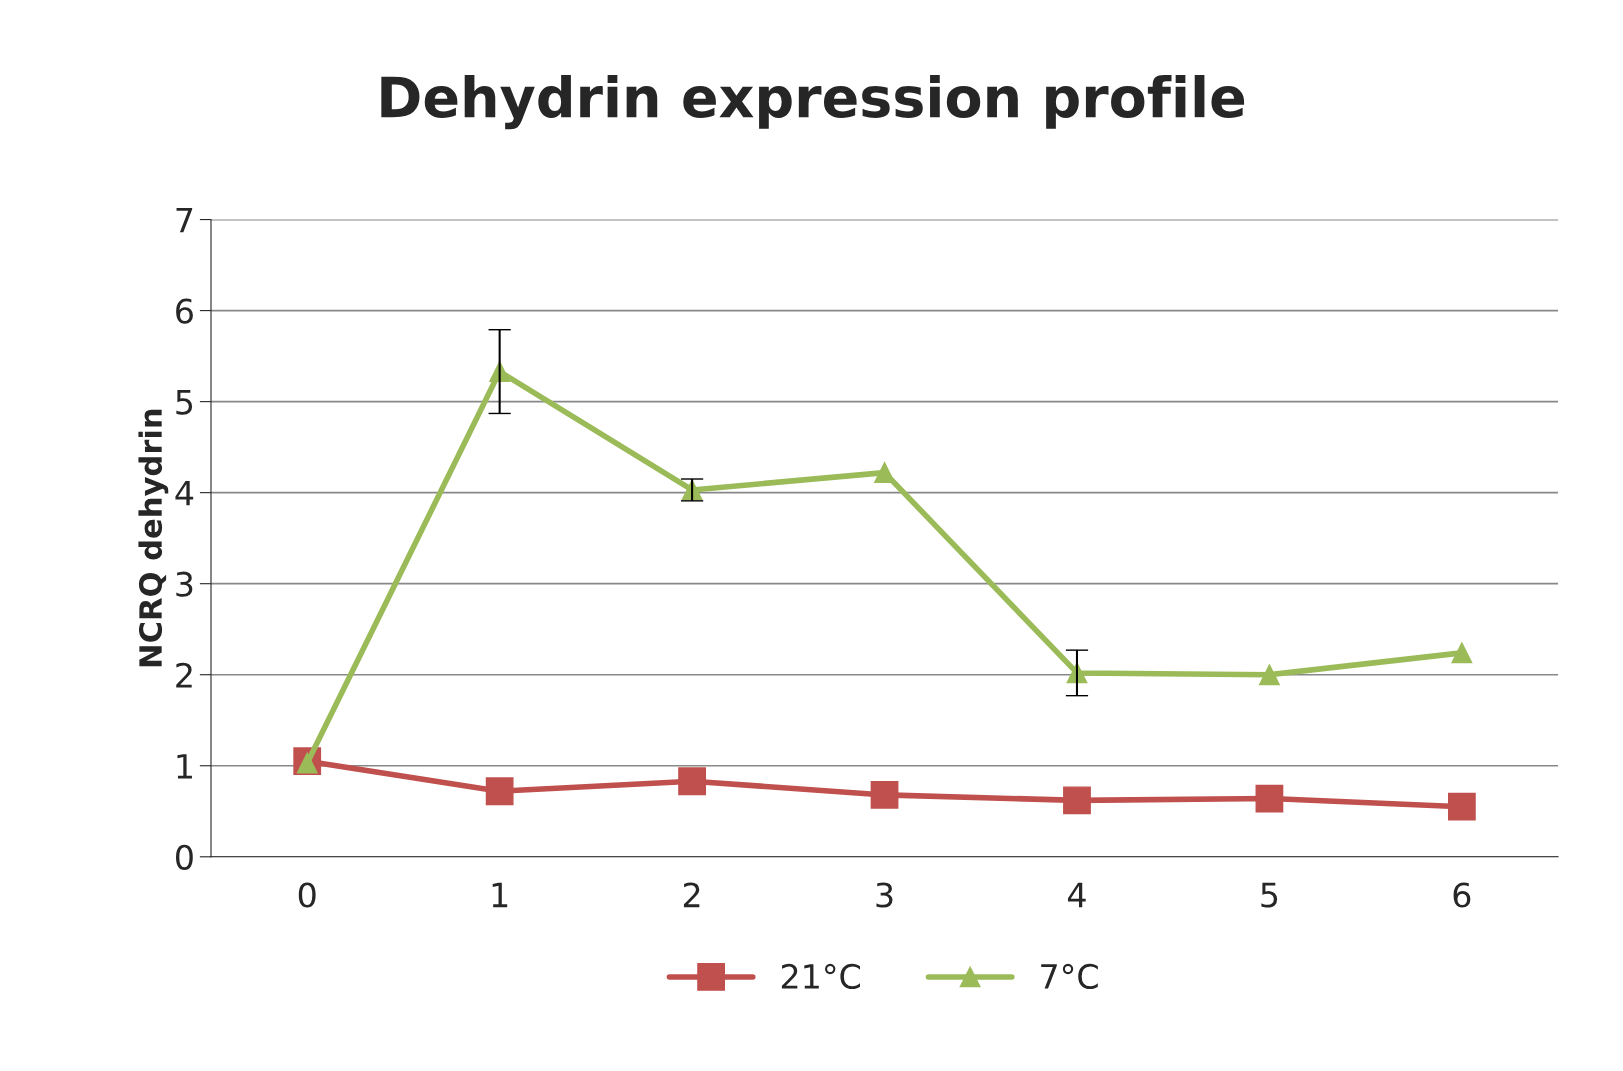 Image resolution: width=1623 pixels, height=1071 pixels. What do you see at coordinates (820, 976) in the screenshot?
I see `legend-label: 21°C` at bounding box center [820, 976].